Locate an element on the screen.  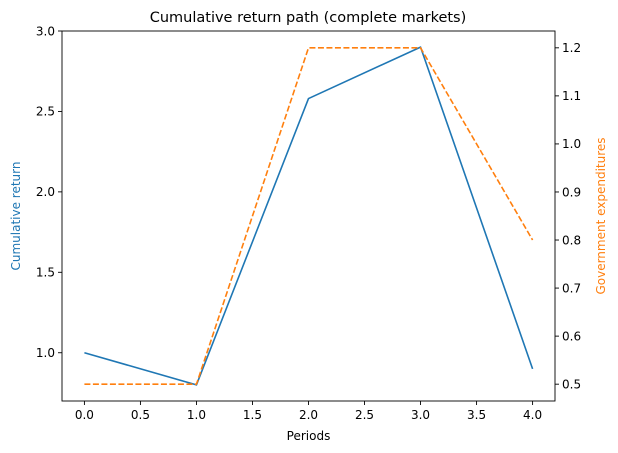
y-right-tick-label-2: 0.7 is located at coordinates (571, 288).